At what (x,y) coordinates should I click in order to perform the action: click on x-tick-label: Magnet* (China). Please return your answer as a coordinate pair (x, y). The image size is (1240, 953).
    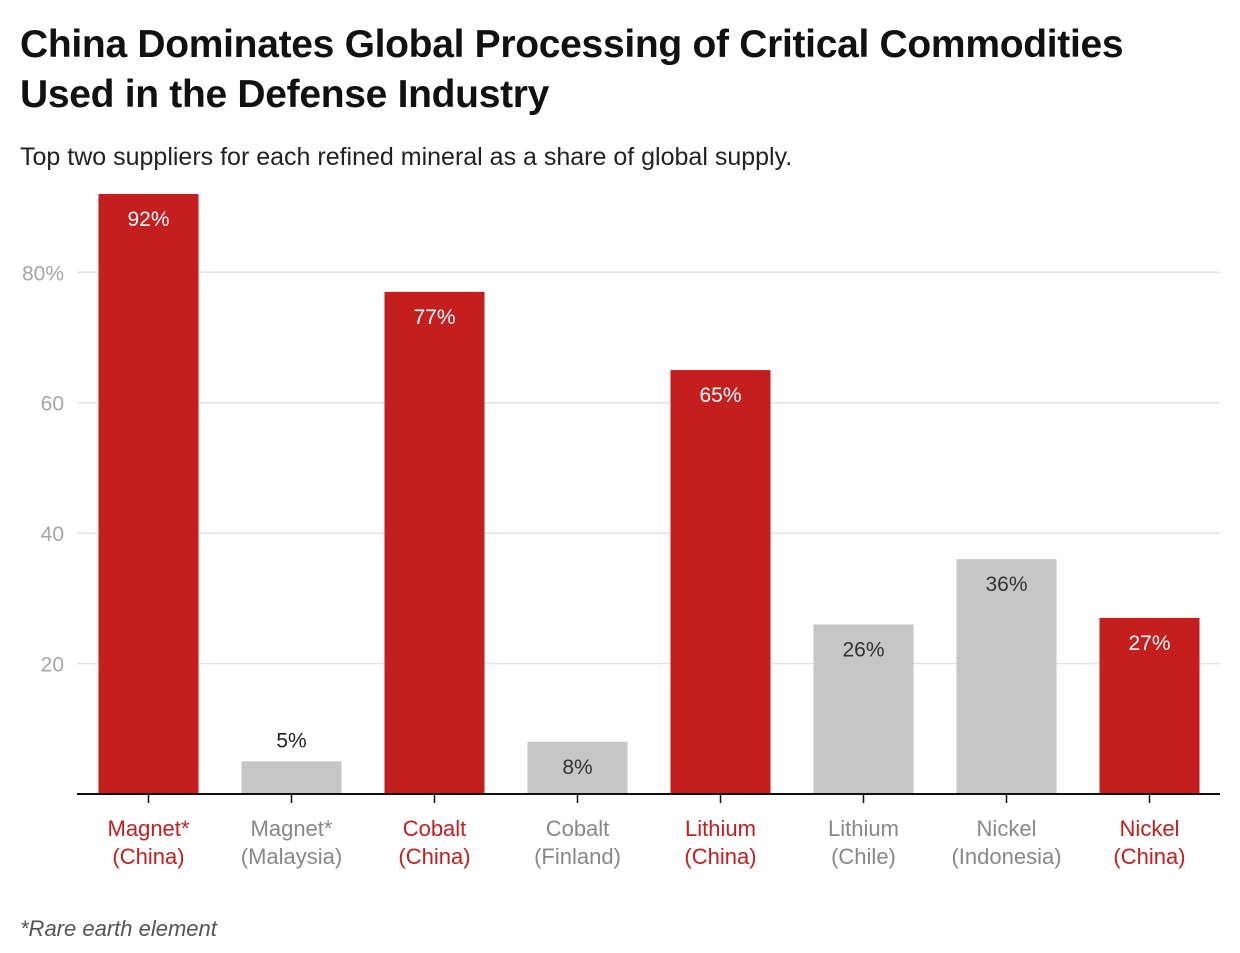
    Looking at the image, I should click on (149, 842).